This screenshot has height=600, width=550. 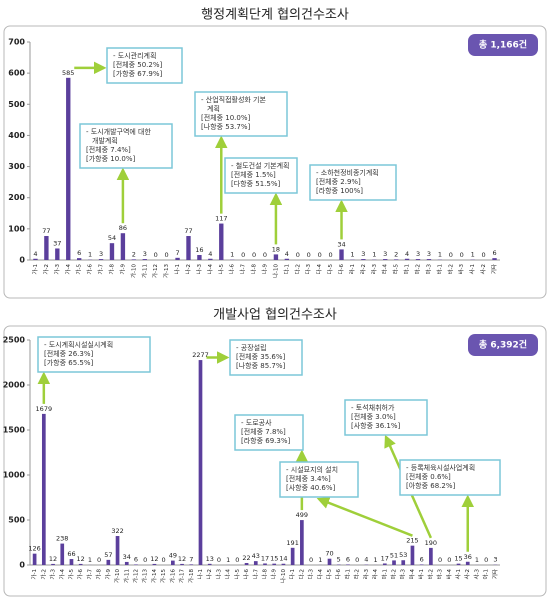 What do you see at coordinates (90, 269) in the screenshot?
I see `x-tick-label: 가-6` at bounding box center [90, 269].